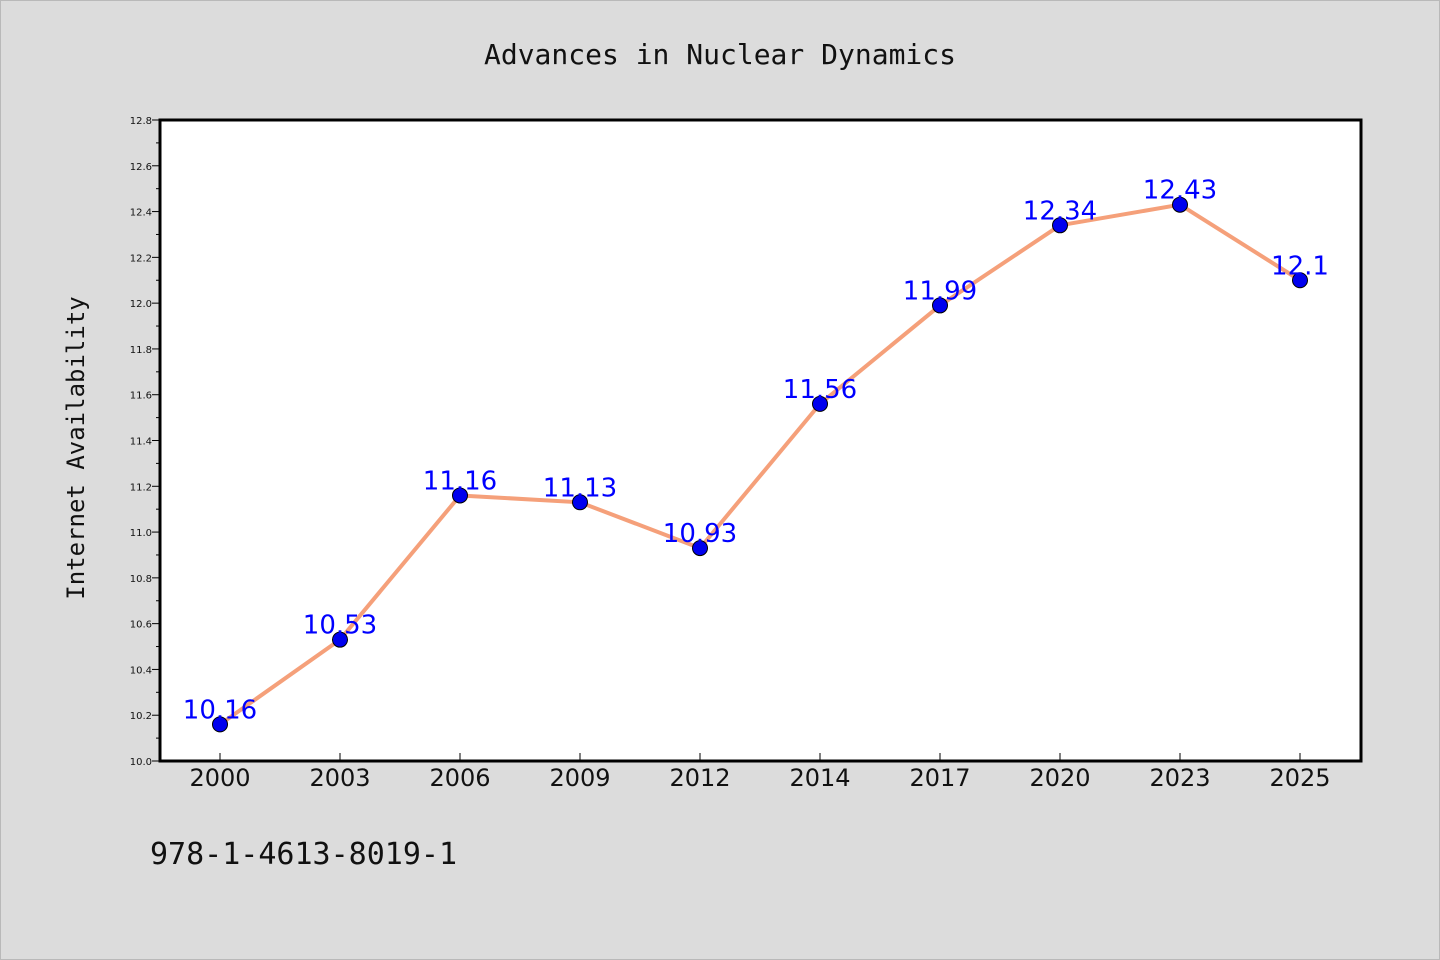  What do you see at coordinates (579, 778) in the screenshot?
I see `x-tick-label: 2009` at bounding box center [579, 778].